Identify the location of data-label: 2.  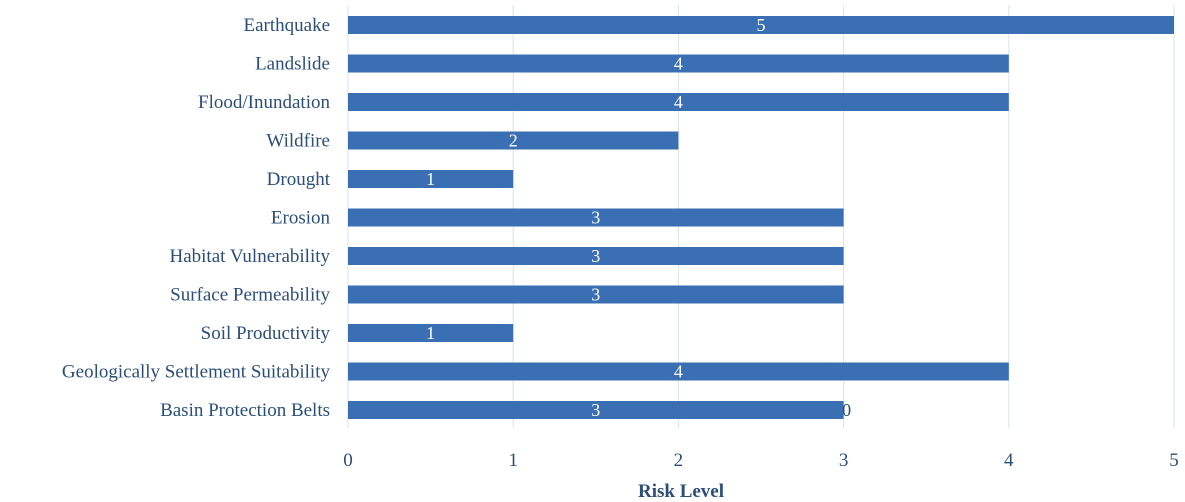
(513, 141).